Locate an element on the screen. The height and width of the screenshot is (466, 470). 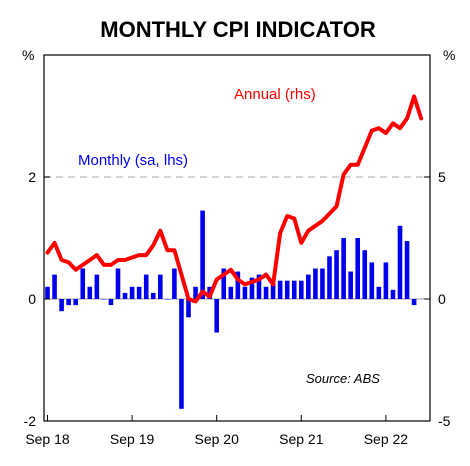
x-tick-label: Sep 20 is located at coordinates (217, 439).